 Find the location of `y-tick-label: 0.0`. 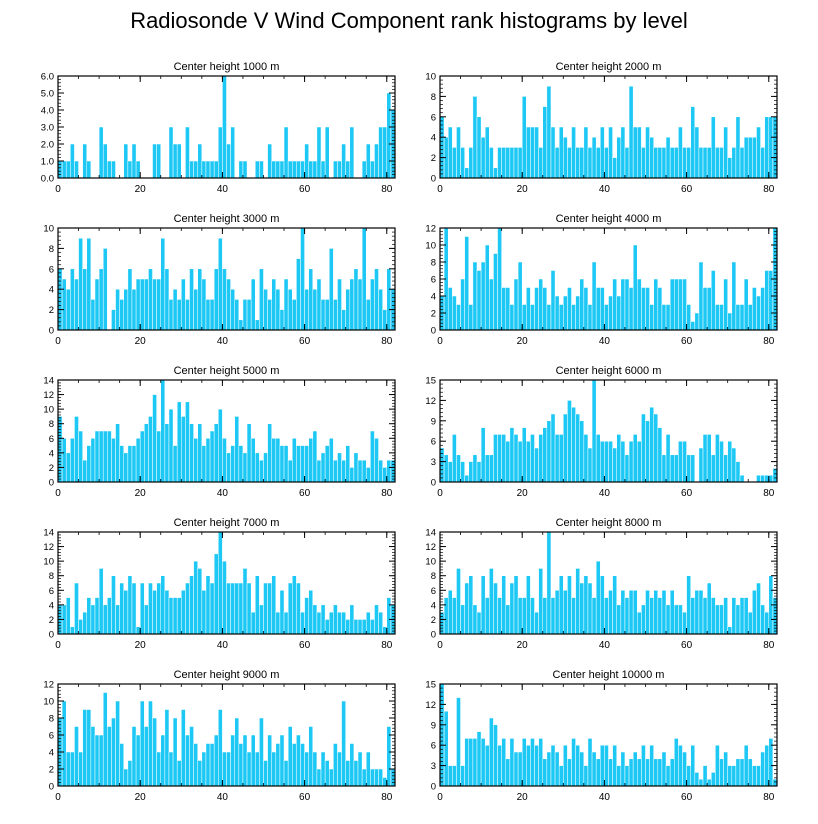

y-tick-label: 0.0 is located at coordinates (47, 179).